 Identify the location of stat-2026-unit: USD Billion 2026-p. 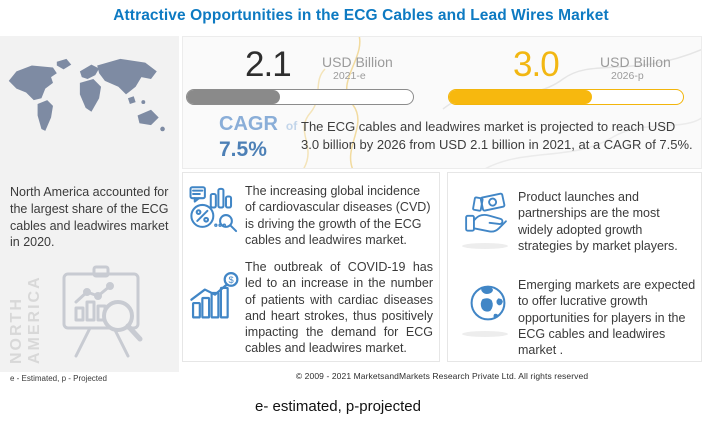
(635, 68).